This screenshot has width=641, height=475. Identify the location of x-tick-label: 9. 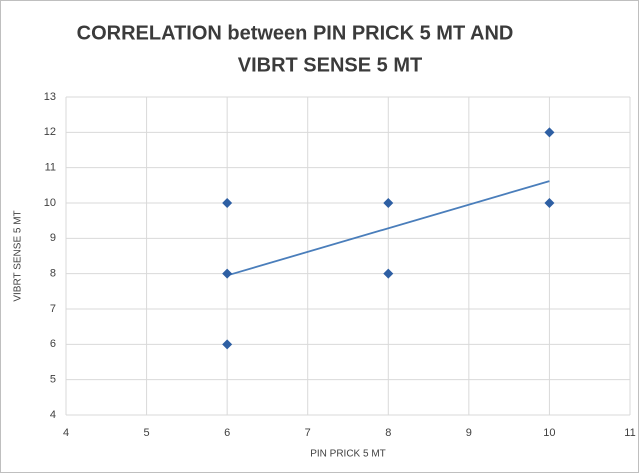
(469, 433).